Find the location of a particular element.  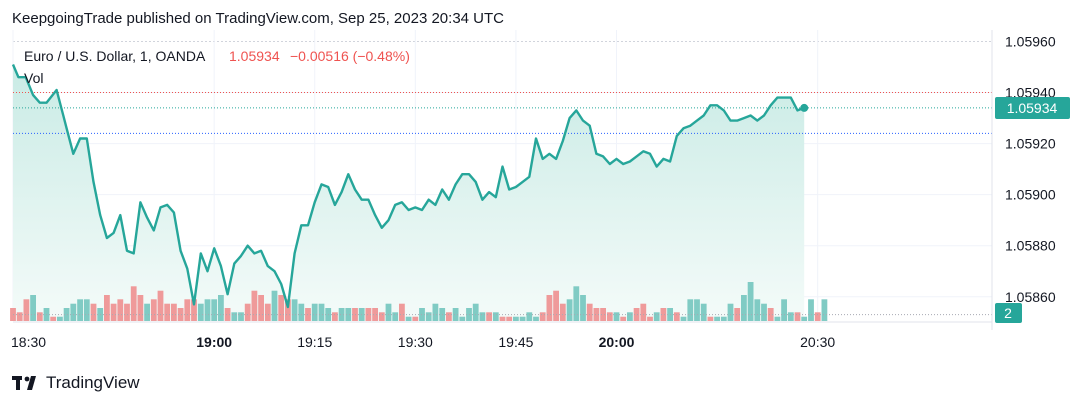

price-badge-label: 1.05934 is located at coordinates (1032, 108).